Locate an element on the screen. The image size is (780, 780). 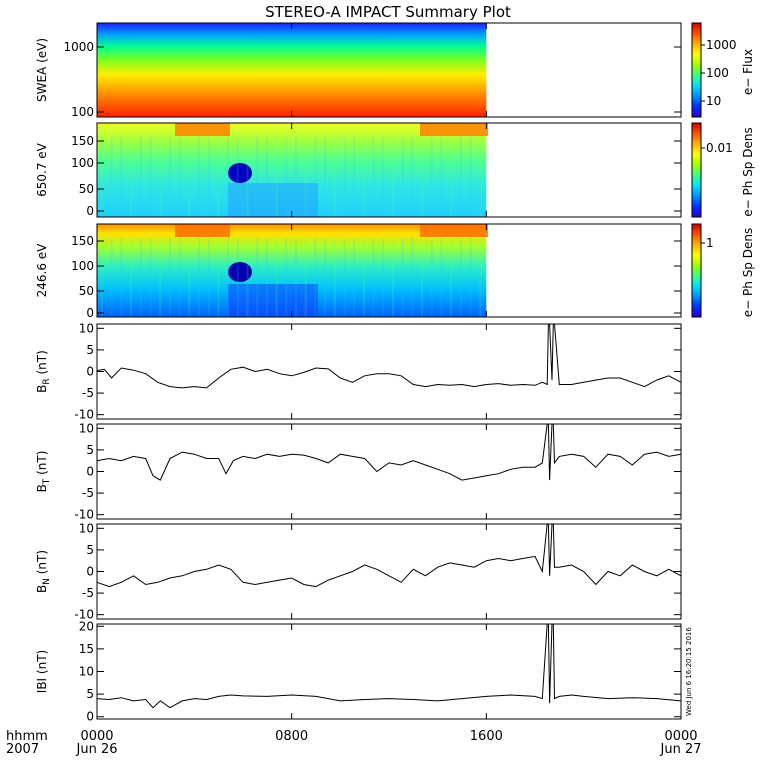
colorbar-label: e− Ph Sp Dens is located at coordinates (748, 171).